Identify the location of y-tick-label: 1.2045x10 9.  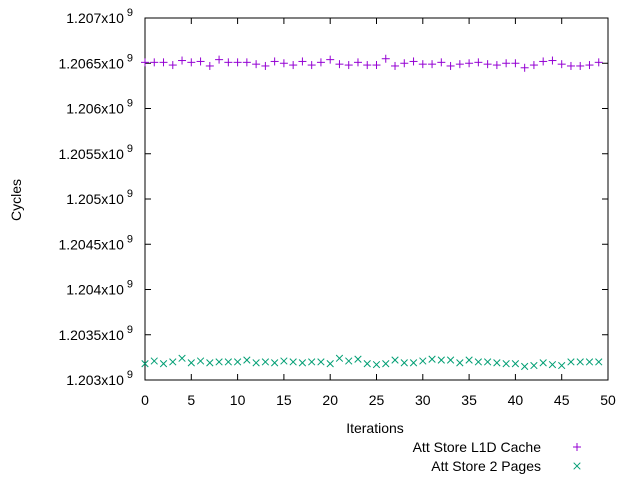
(95, 242).